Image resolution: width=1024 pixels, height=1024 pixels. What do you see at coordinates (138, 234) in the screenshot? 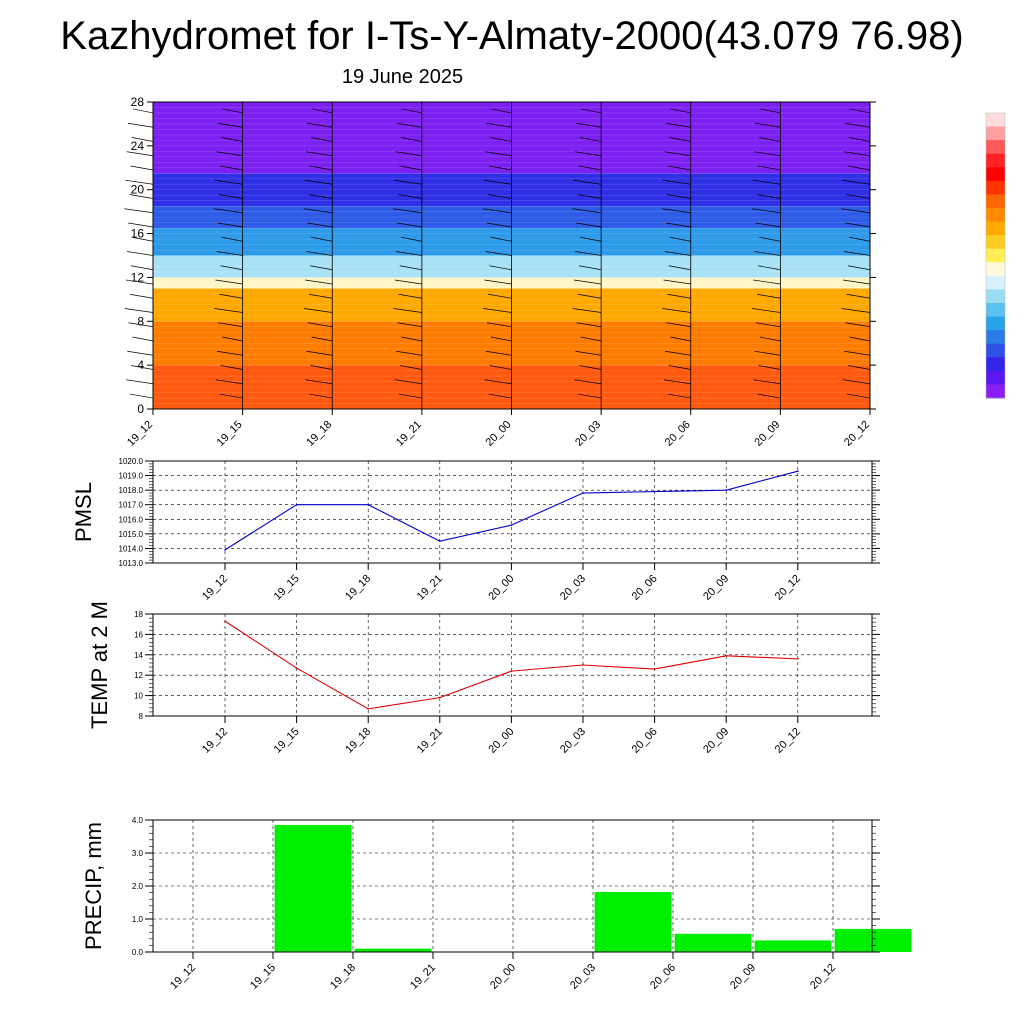
I see `y-tick-label: 16` at bounding box center [138, 234].